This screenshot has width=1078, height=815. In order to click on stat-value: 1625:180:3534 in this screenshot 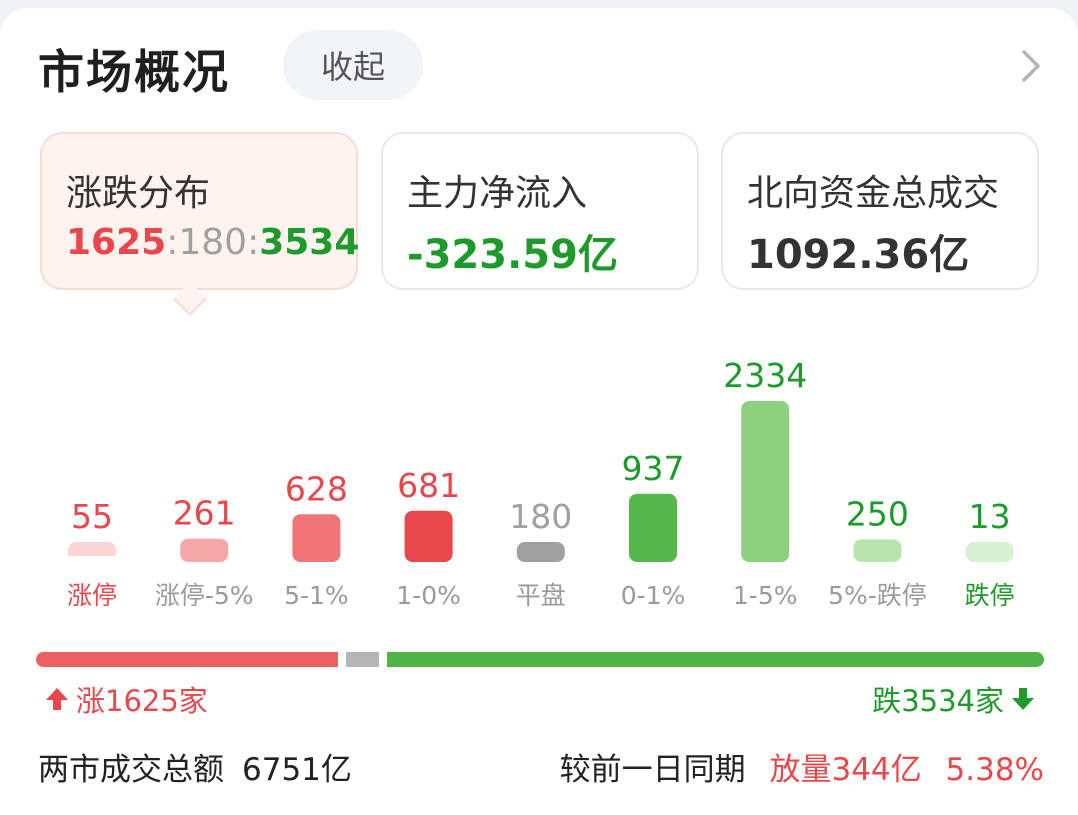, I will do `click(212, 242)`.